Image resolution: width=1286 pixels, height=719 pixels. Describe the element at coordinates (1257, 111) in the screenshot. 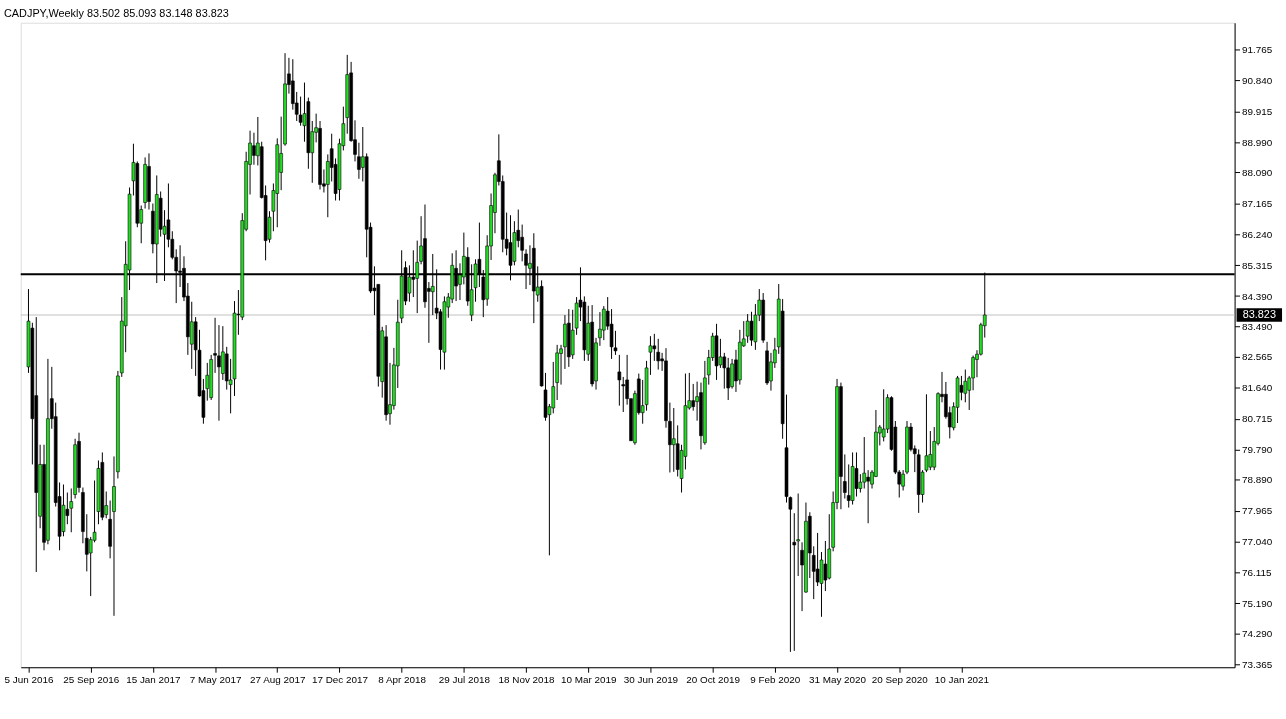

I see `y-tick-label: 89.915` at that location.